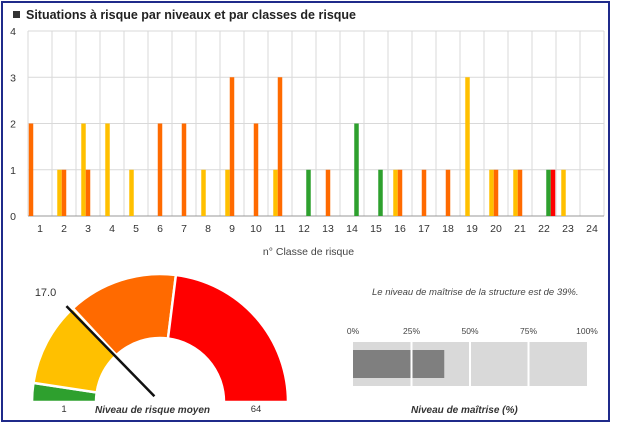  What do you see at coordinates (528, 331) in the screenshot?
I see `mastery-tick-label: 75%` at bounding box center [528, 331].